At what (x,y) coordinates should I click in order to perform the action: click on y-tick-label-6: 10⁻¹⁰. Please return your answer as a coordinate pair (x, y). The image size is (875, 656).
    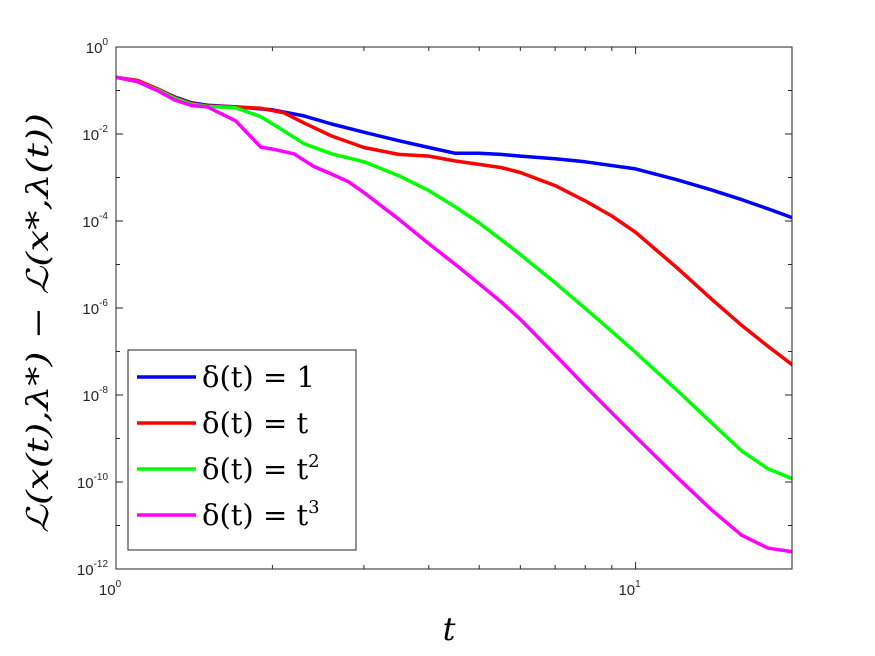
    Looking at the image, I should click on (93, 482).